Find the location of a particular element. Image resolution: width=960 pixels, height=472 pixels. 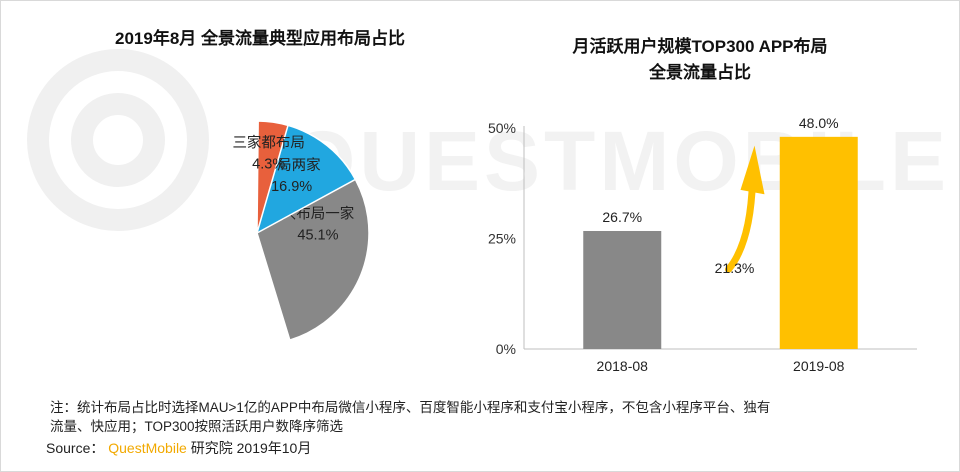

growth-arrow-head is located at coordinates (752, 170).